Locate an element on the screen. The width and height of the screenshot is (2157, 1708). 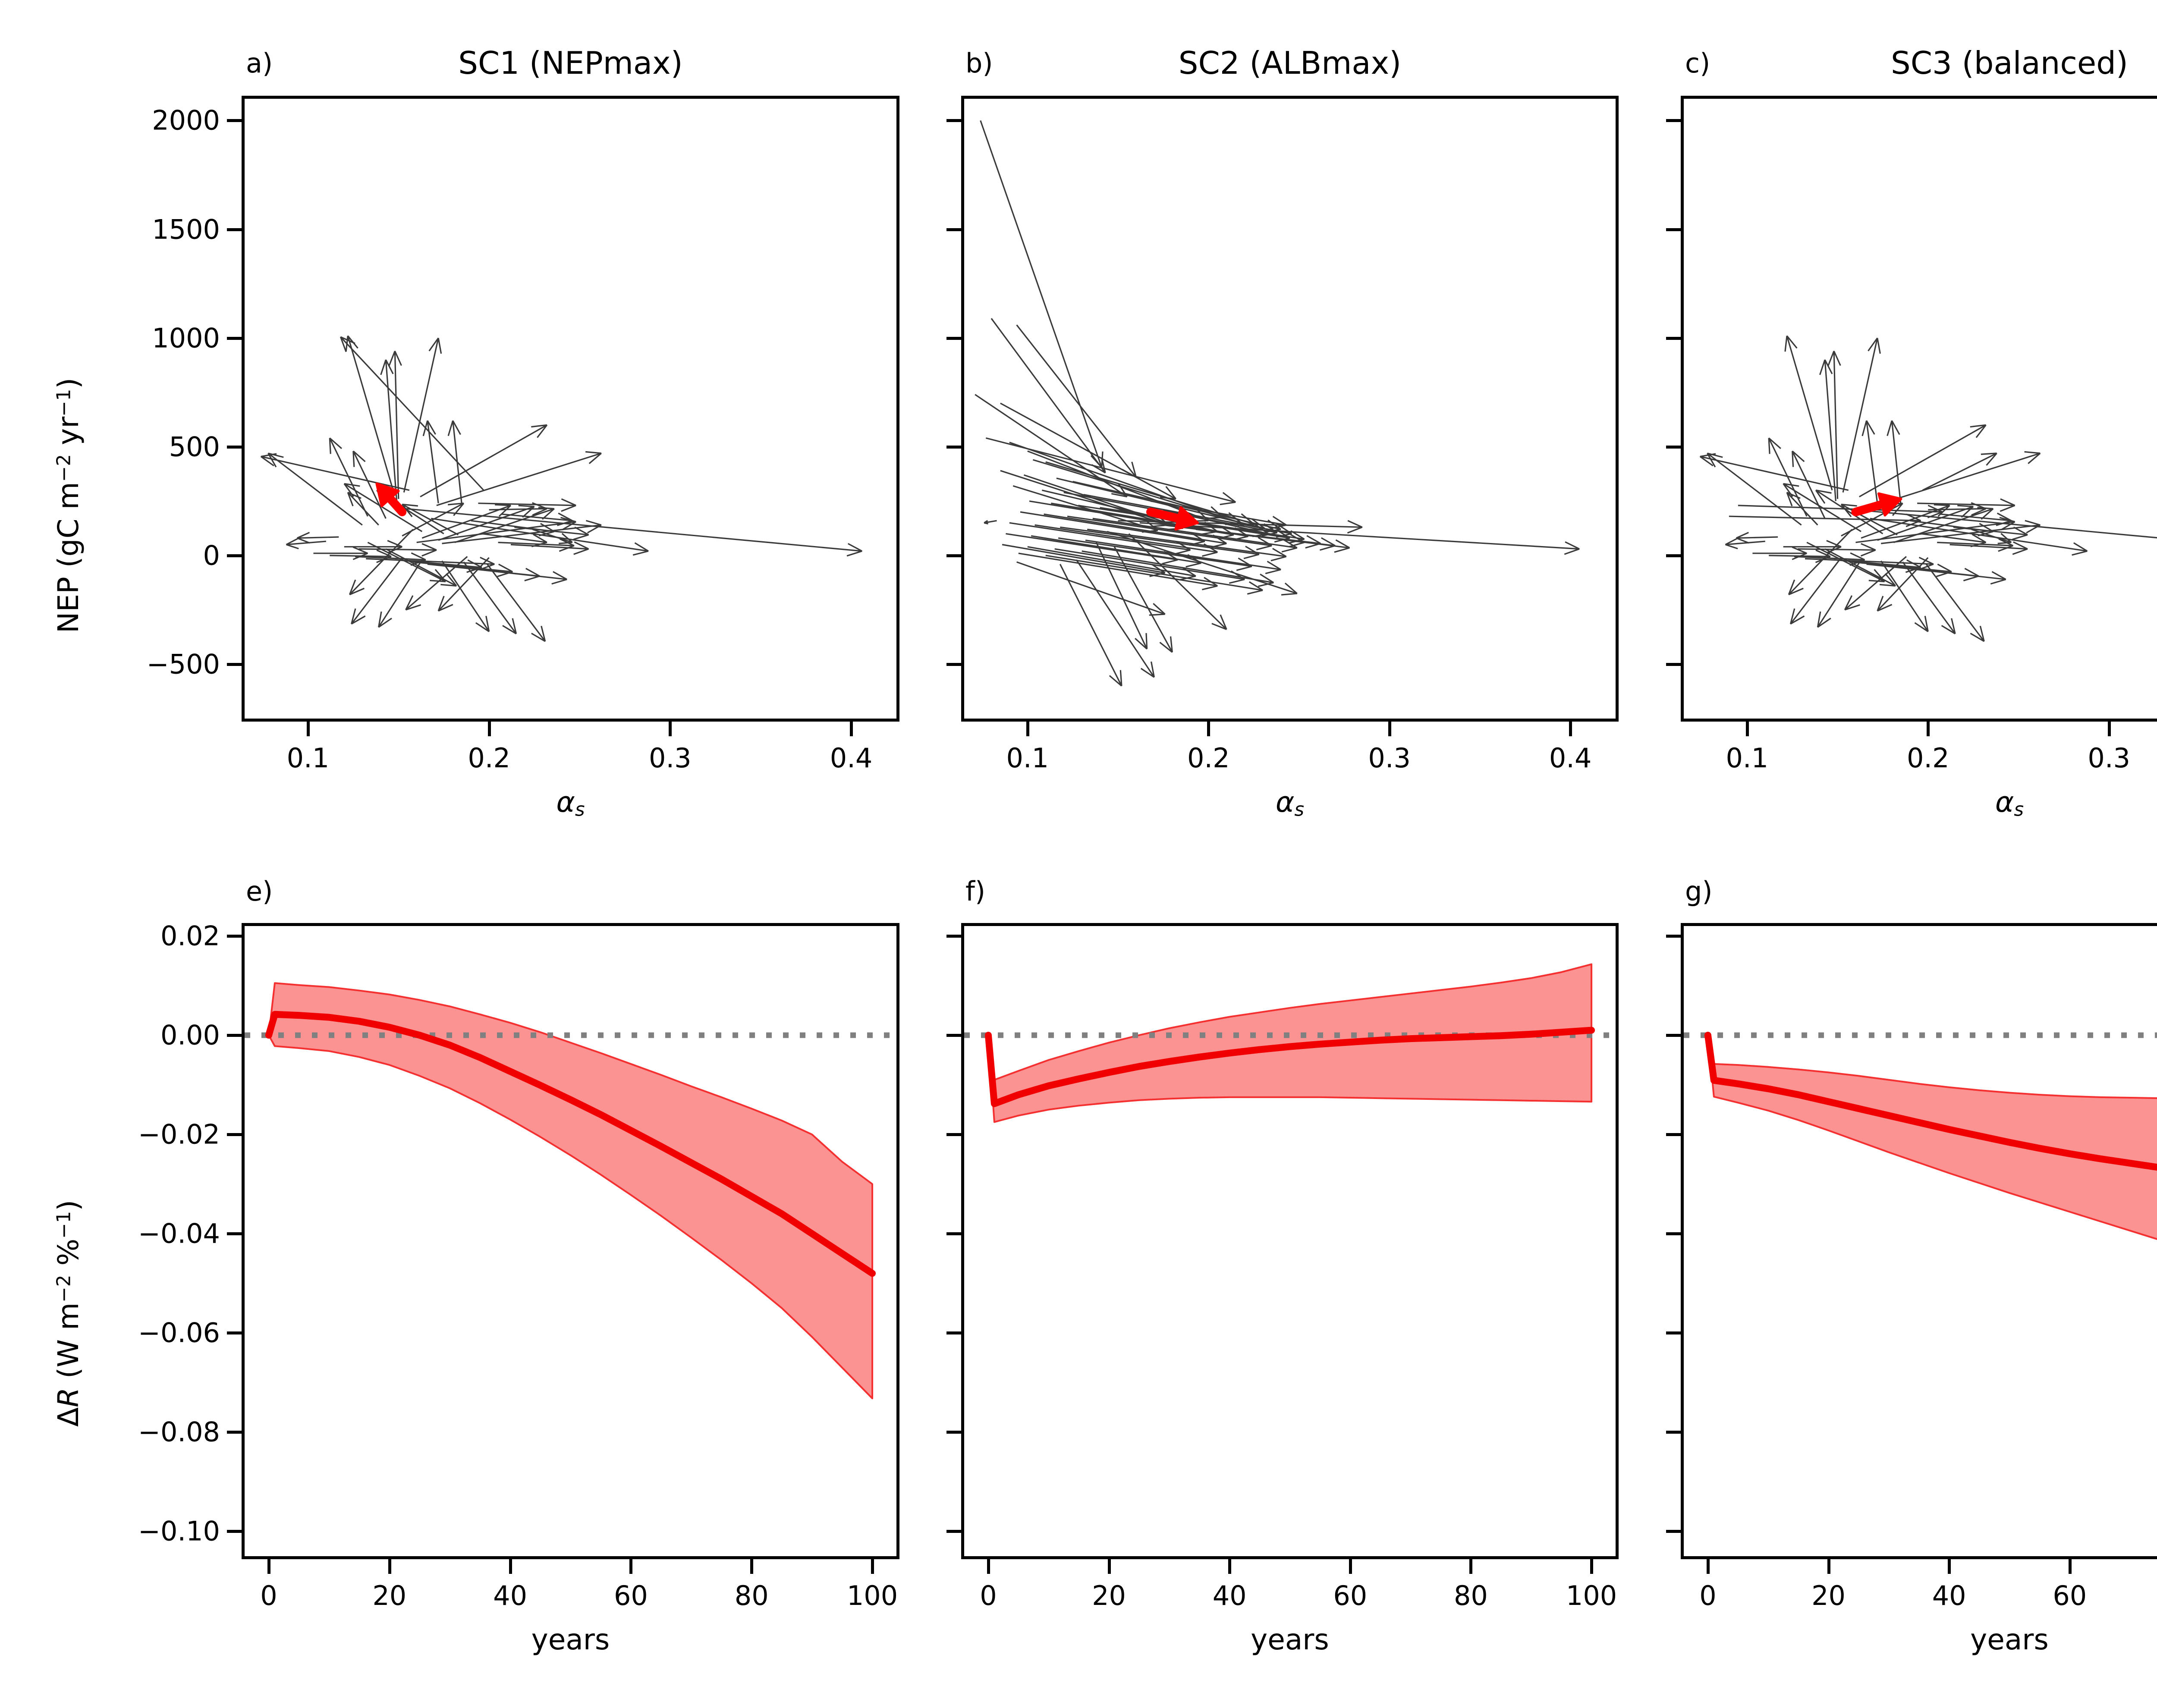
panel-title-a: SC1 (NEPmax) is located at coordinates (570, 63).